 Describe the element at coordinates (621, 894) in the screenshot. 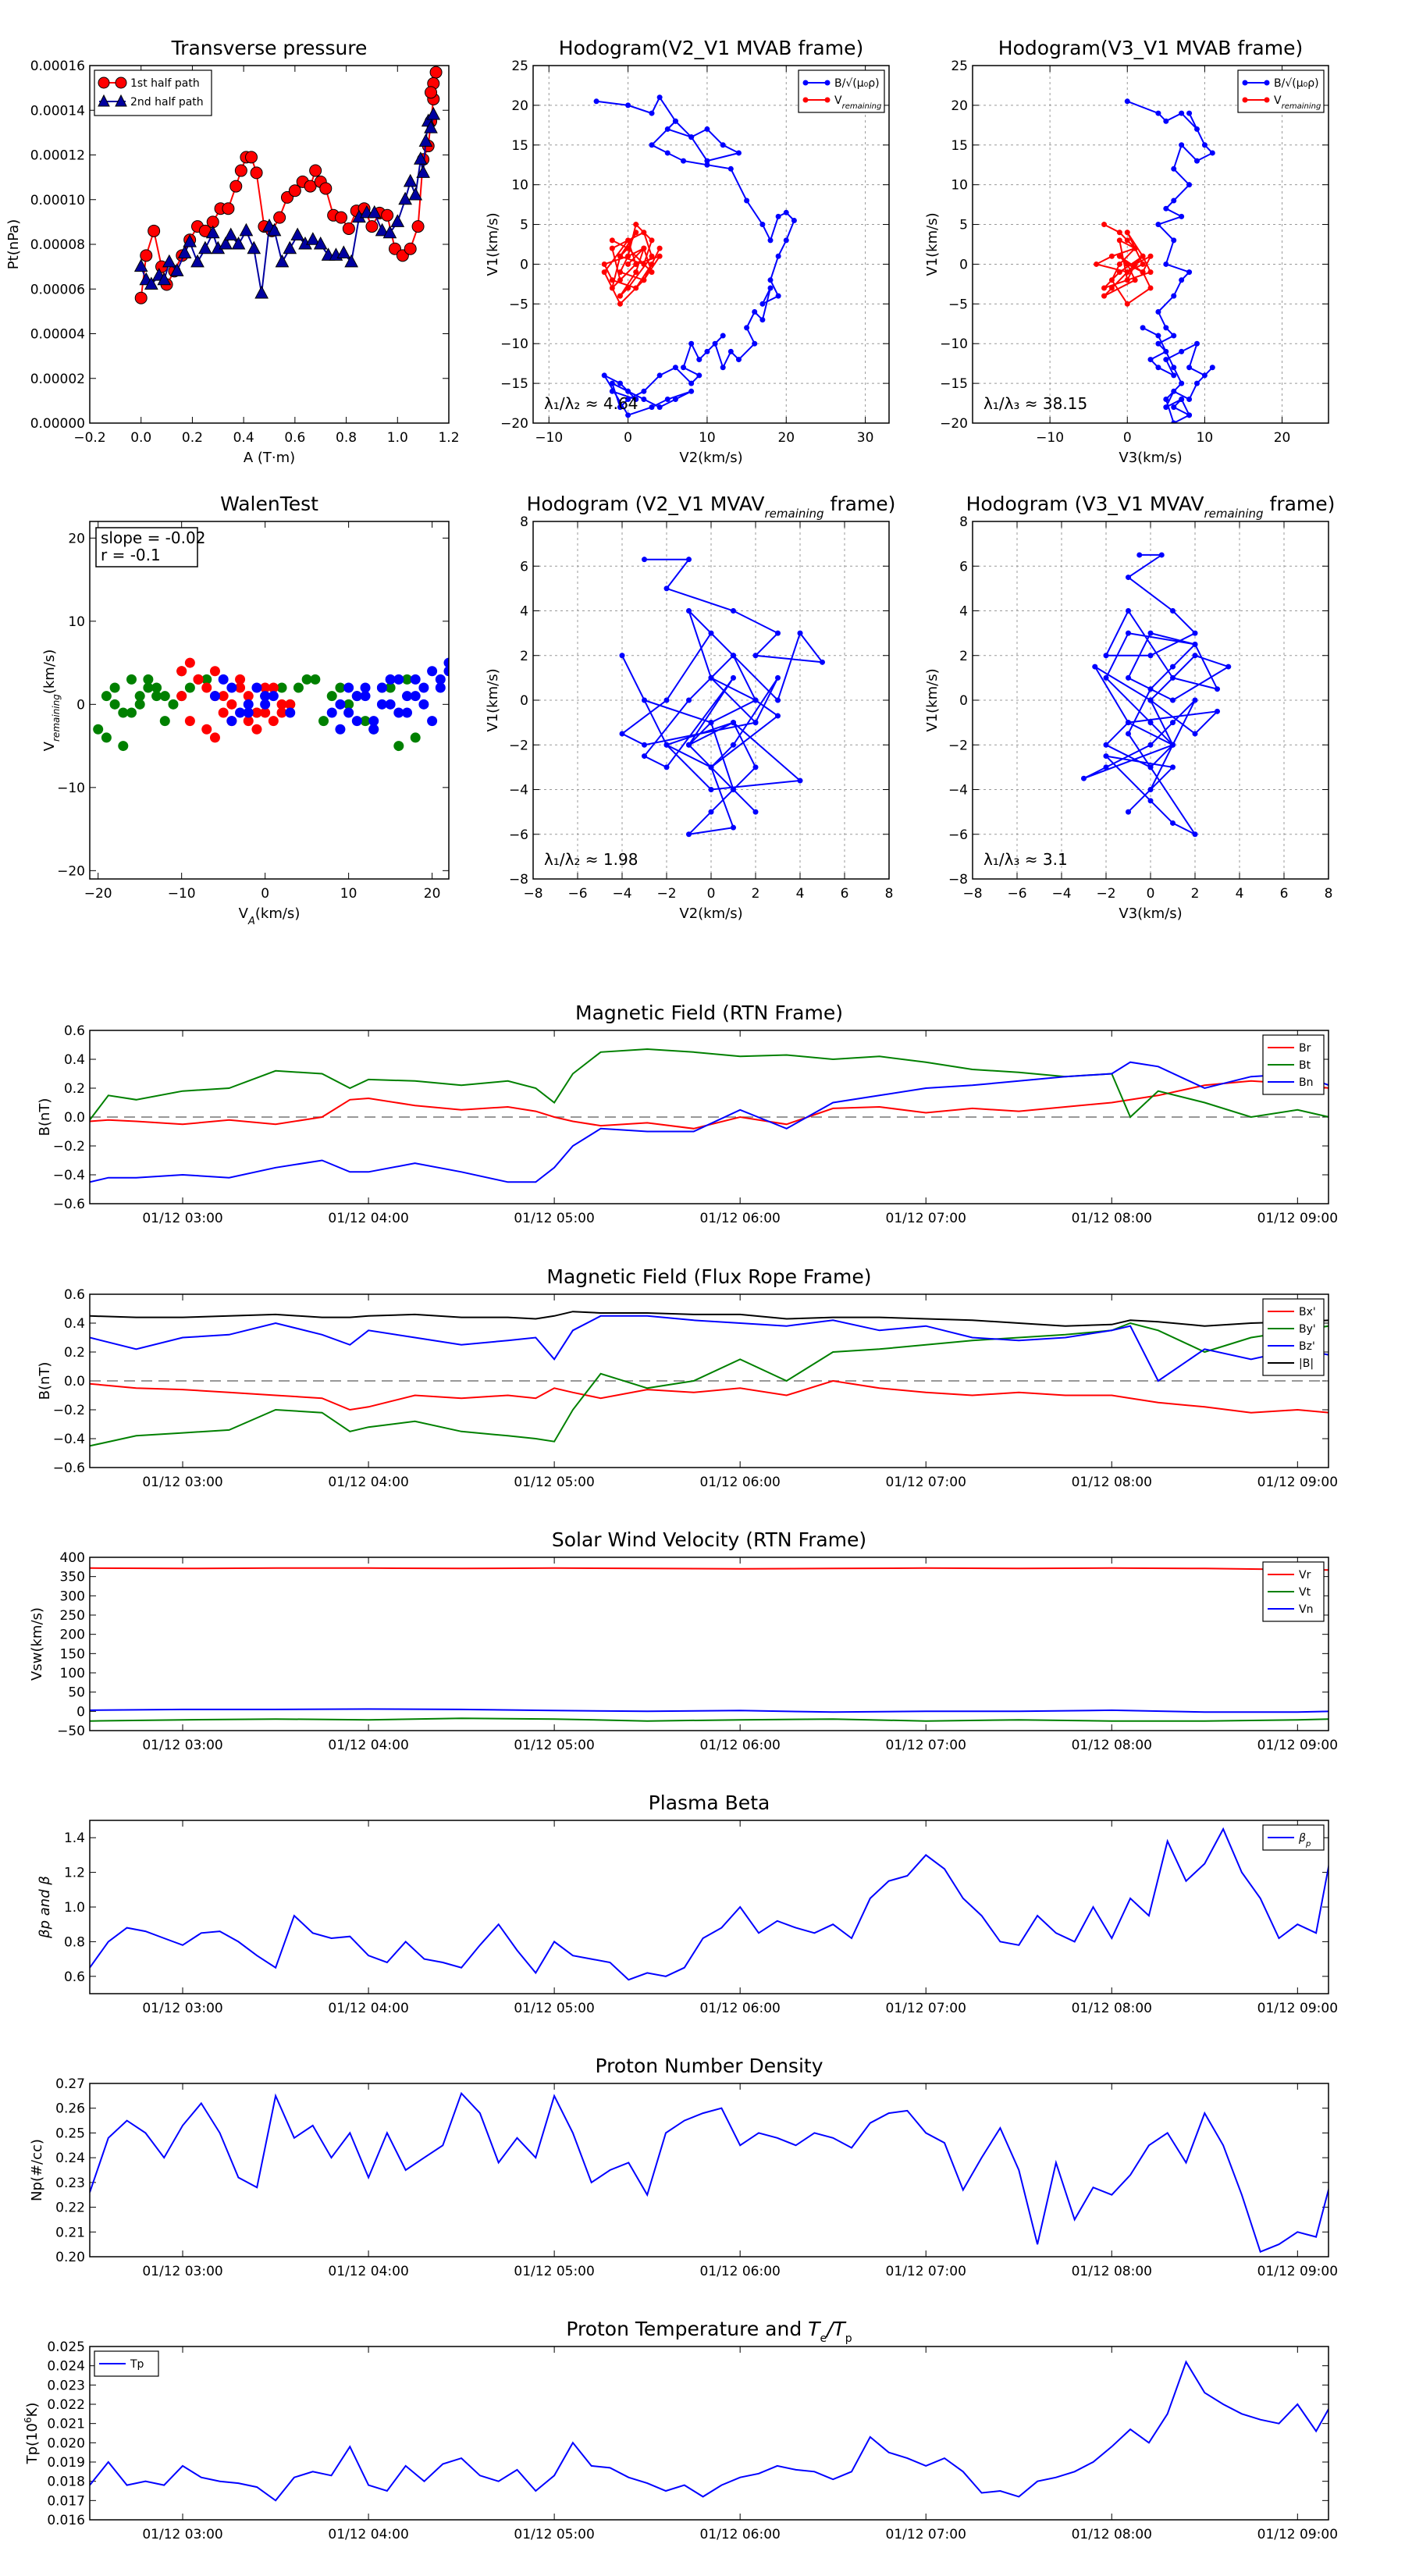

I see `x-tick-label: −4` at that location.